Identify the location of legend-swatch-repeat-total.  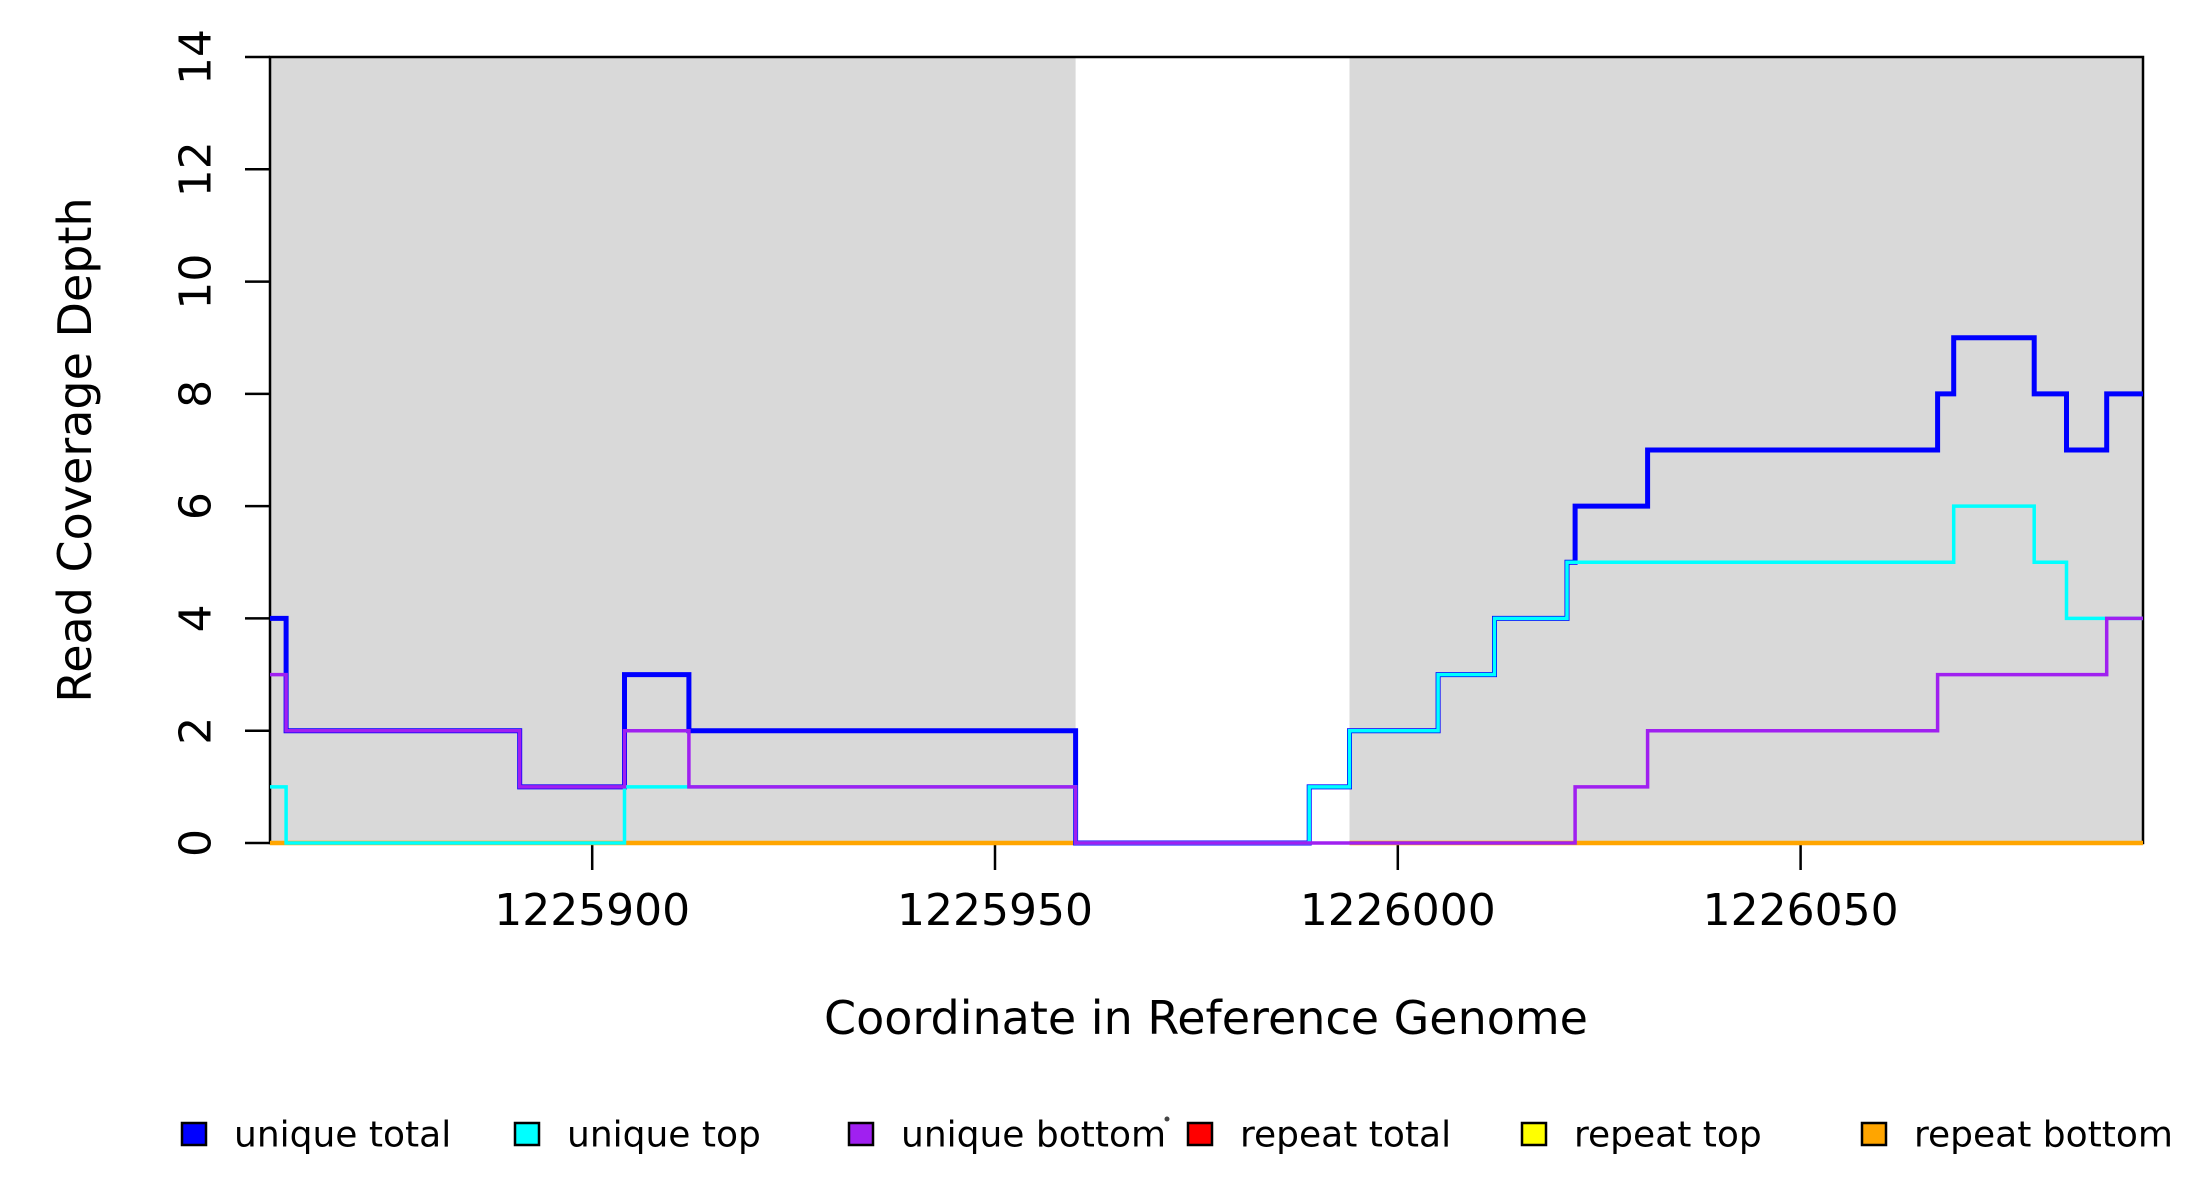
(1200, 1134).